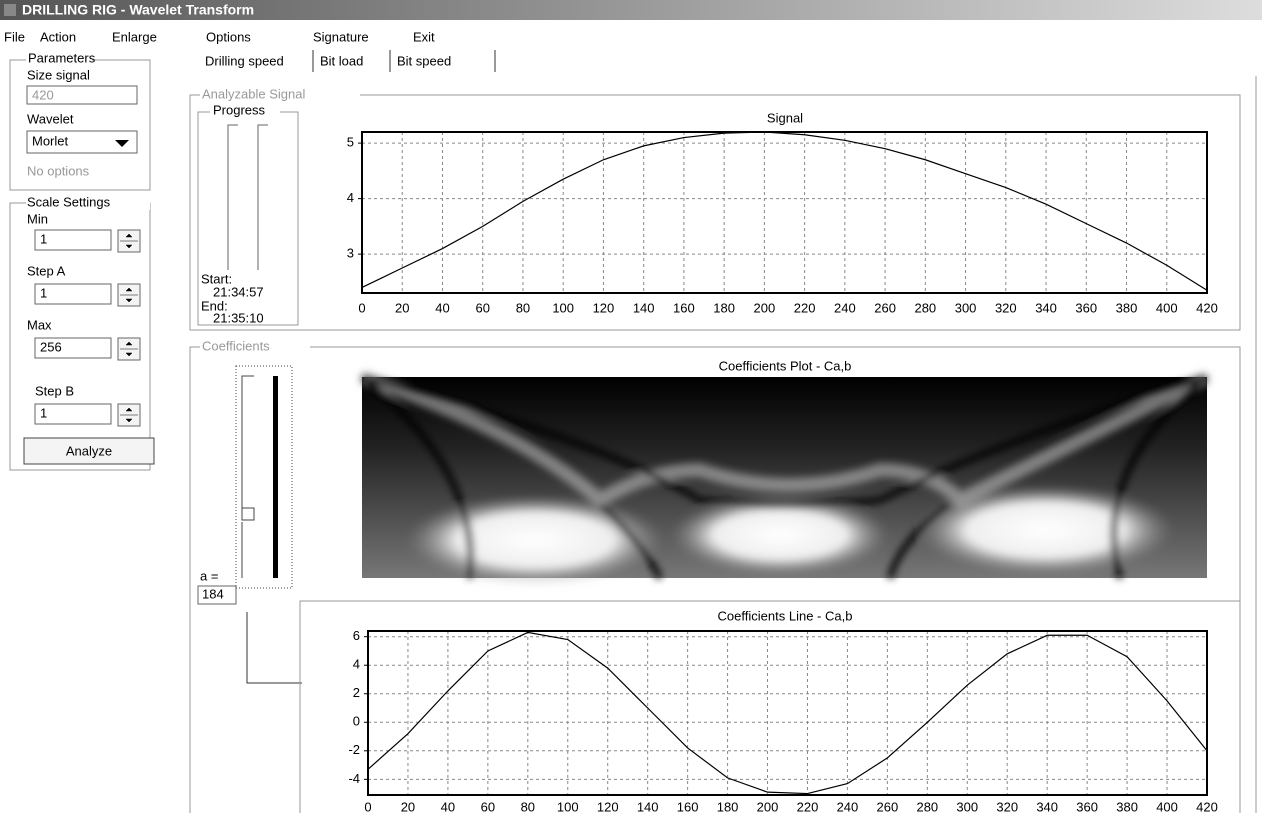 This screenshot has height=813, width=1262. What do you see at coordinates (275, 477) in the screenshot?
I see `slider-bar` at bounding box center [275, 477].